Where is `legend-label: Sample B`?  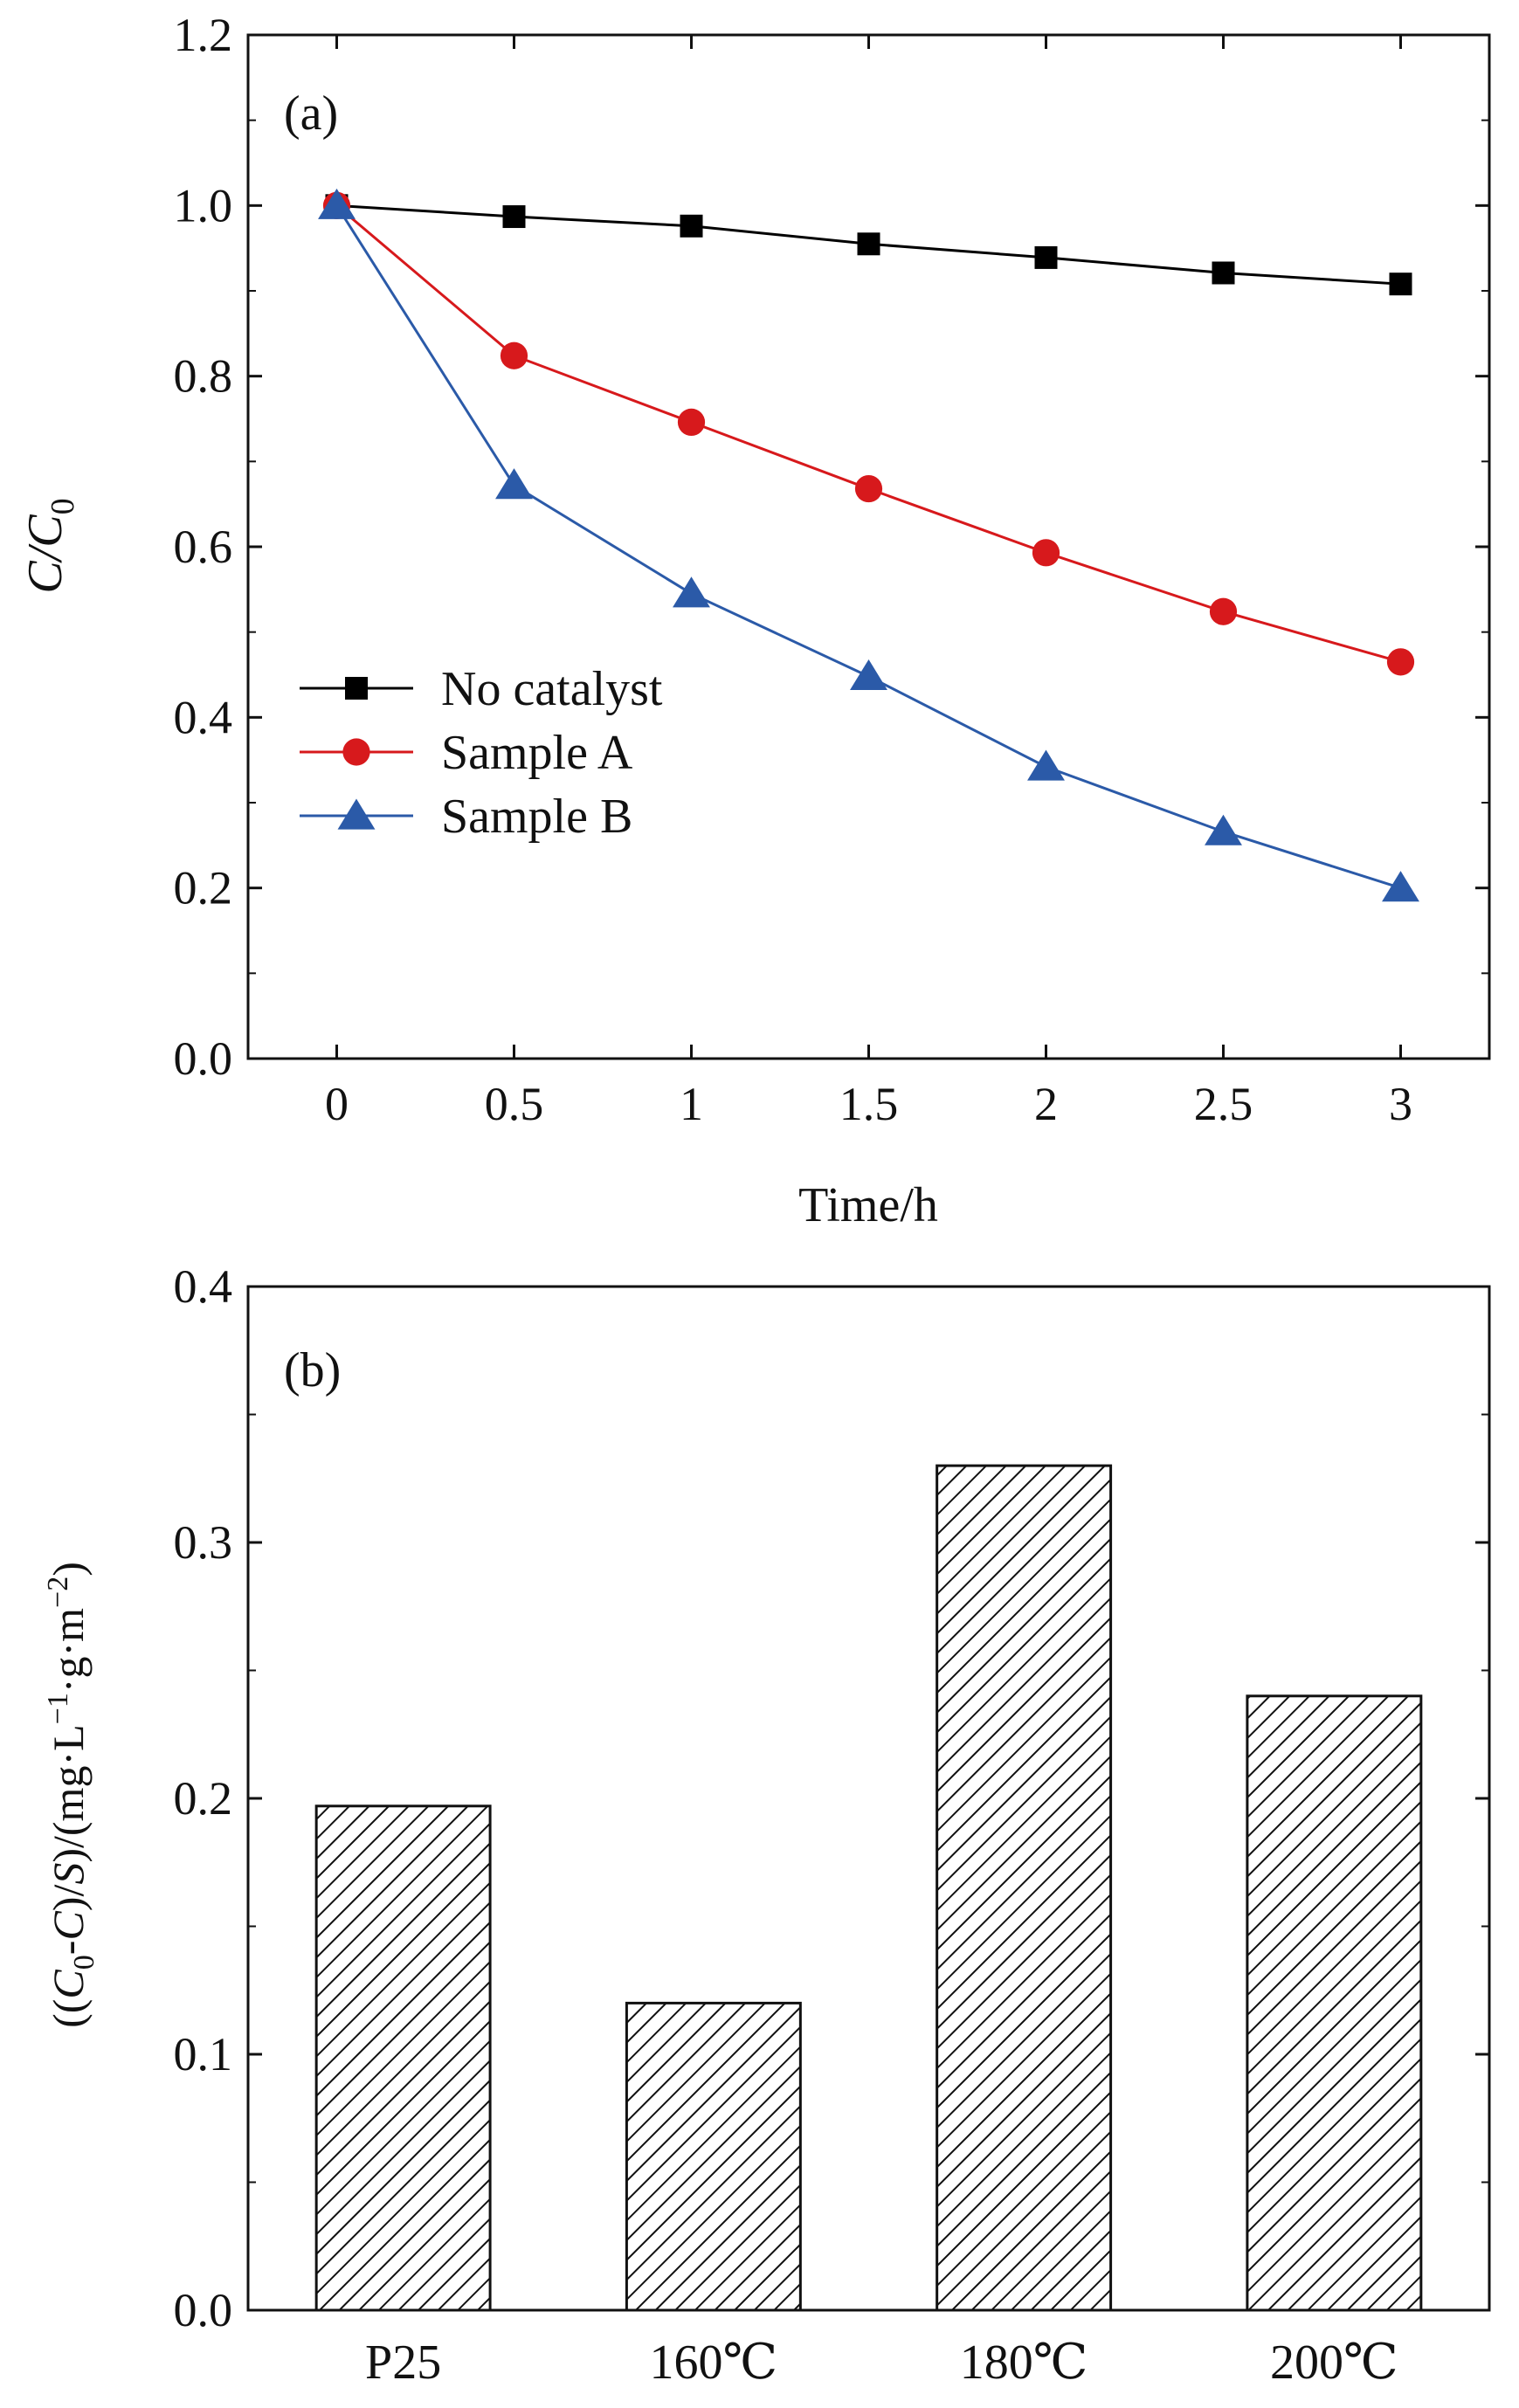
legend-label: Sample B is located at coordinates (536, 817).